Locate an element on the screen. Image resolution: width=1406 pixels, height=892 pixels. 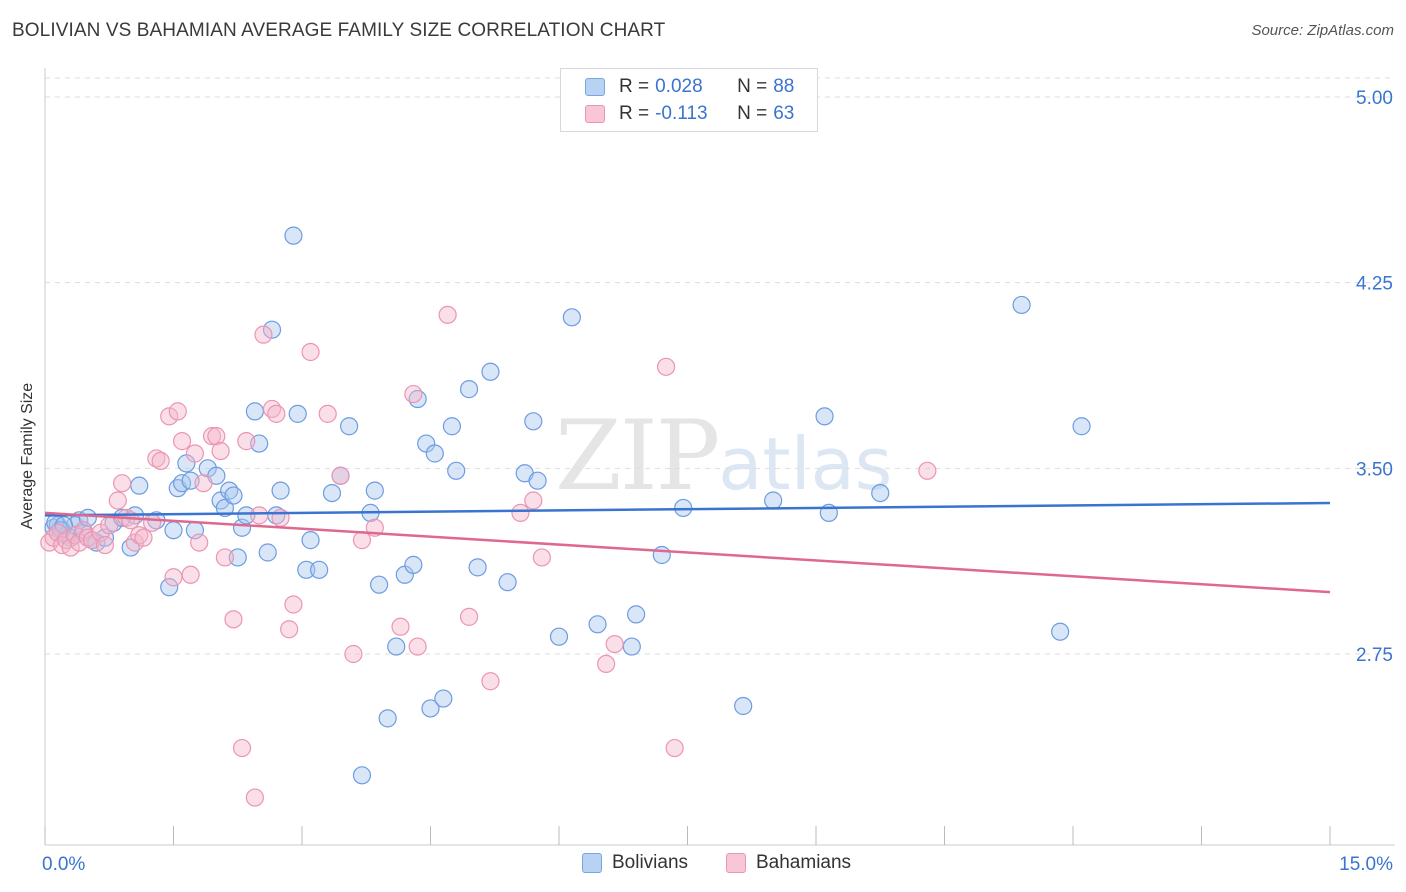
trendline-bolivians is located at coordinates (687, 509).